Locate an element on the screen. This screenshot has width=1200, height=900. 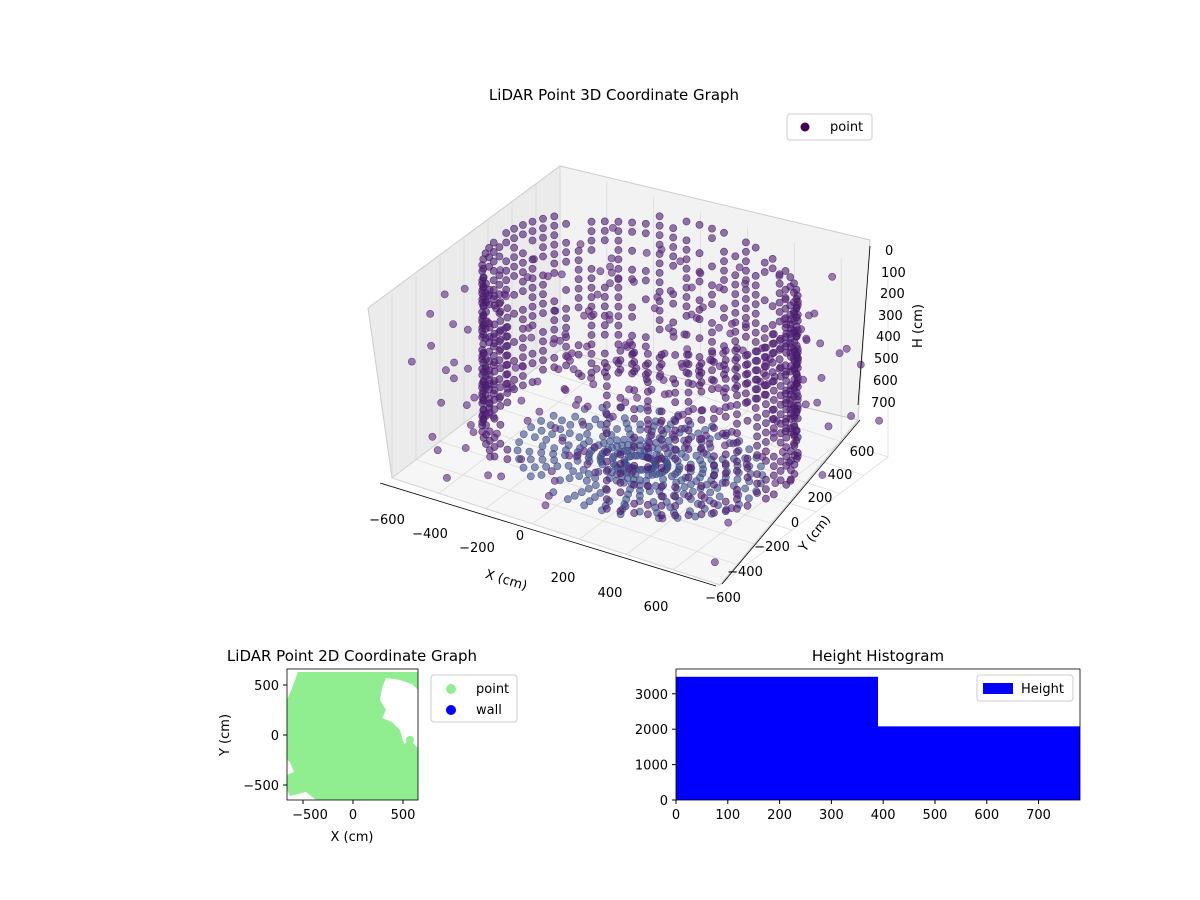
legend-3d-box is located at coordinates (829, 127).